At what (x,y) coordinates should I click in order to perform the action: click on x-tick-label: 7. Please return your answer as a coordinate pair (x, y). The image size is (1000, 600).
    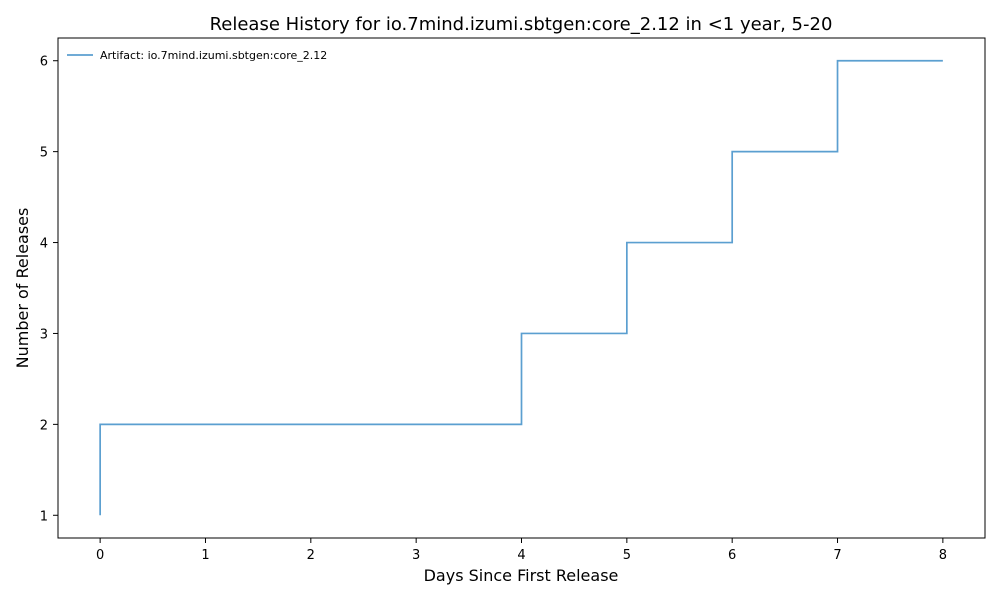
    Looking at the image, I should click on (837, 555).